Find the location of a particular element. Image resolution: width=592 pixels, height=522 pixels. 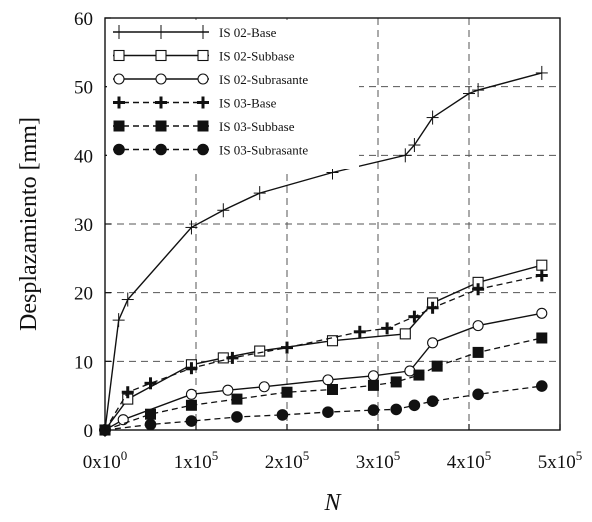

legend-label: IS 03-Subrasante is located at coordinates (263, 150).